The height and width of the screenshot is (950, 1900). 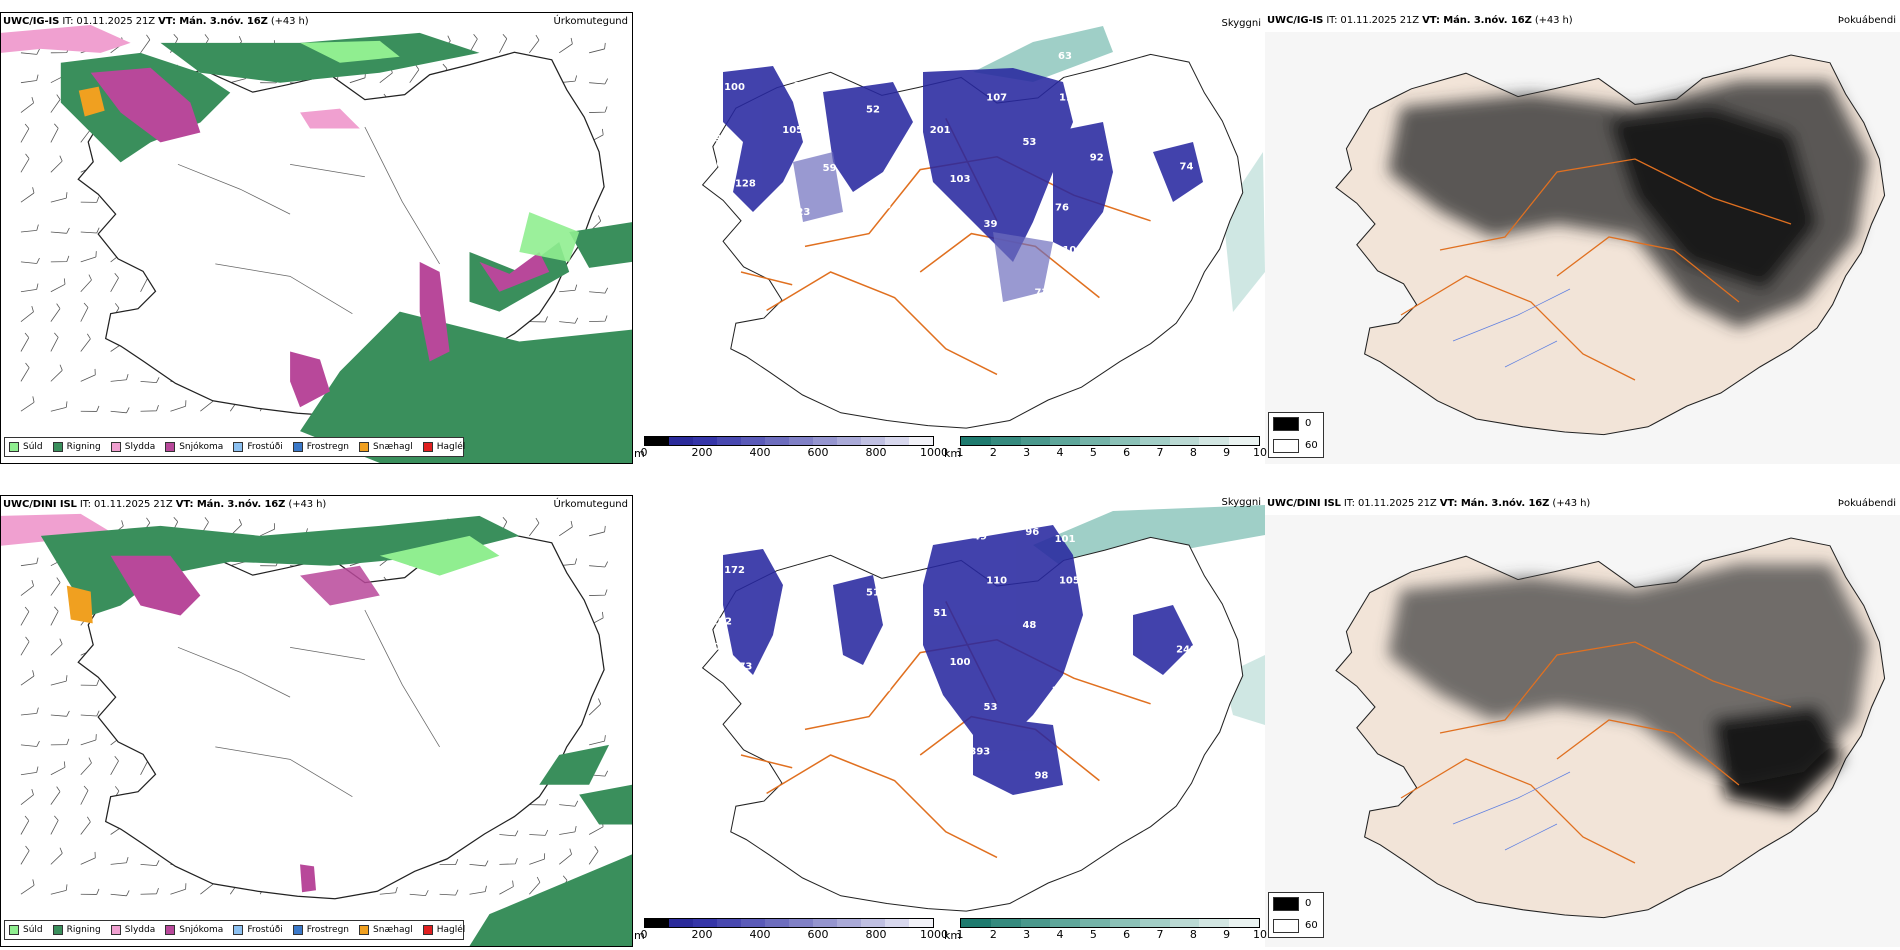 What do you see at coordinates (854, 532) in the screenshot?
I see `cloud-base-label: 69` at bounding box center [854, 532].